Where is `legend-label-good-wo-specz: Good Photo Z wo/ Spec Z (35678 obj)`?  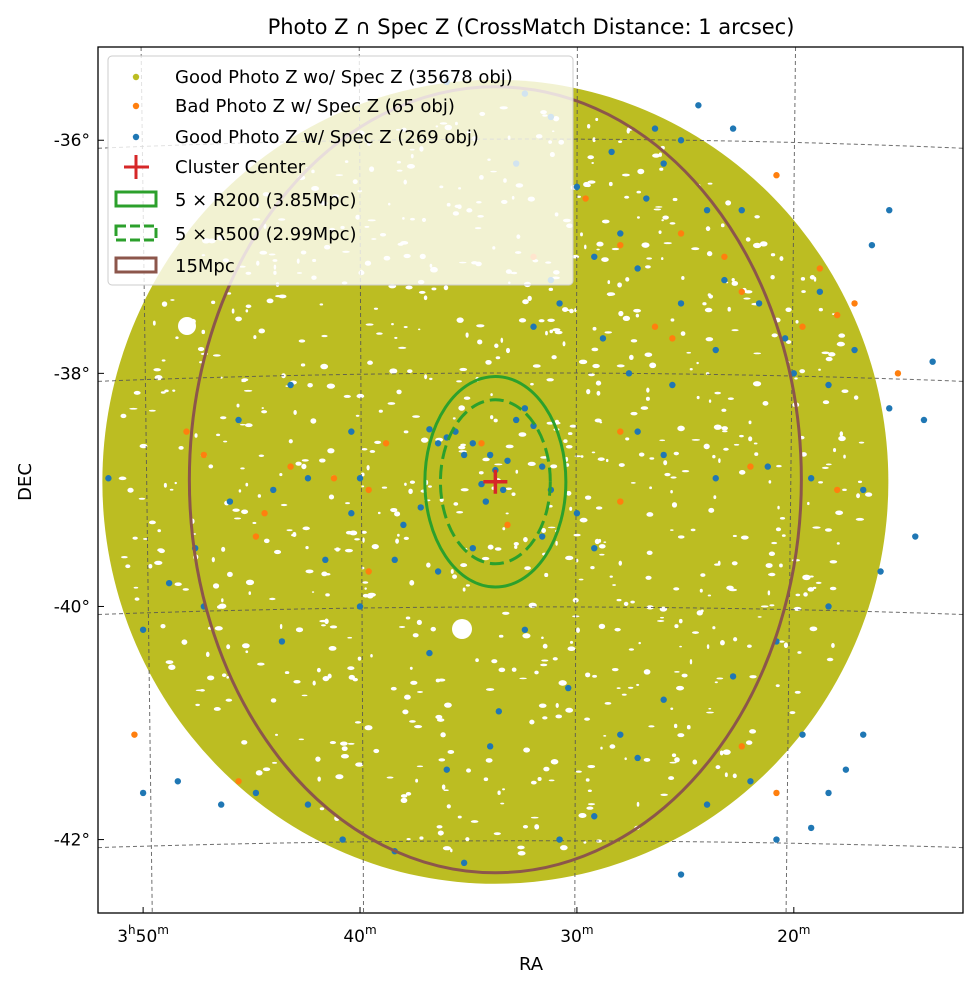
legend-label-good-wo-specz: Good Photo Z wo/ Spec Z (35678 obj) is located at coordinates (344, 77).